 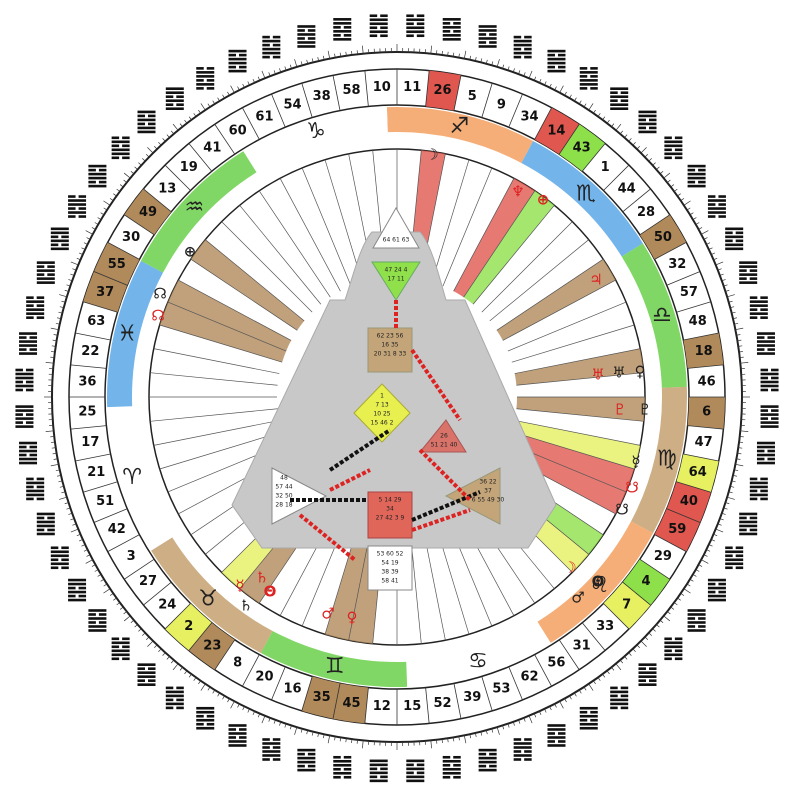 I want to click on gate-number: 49, so click(x=148, y=212).